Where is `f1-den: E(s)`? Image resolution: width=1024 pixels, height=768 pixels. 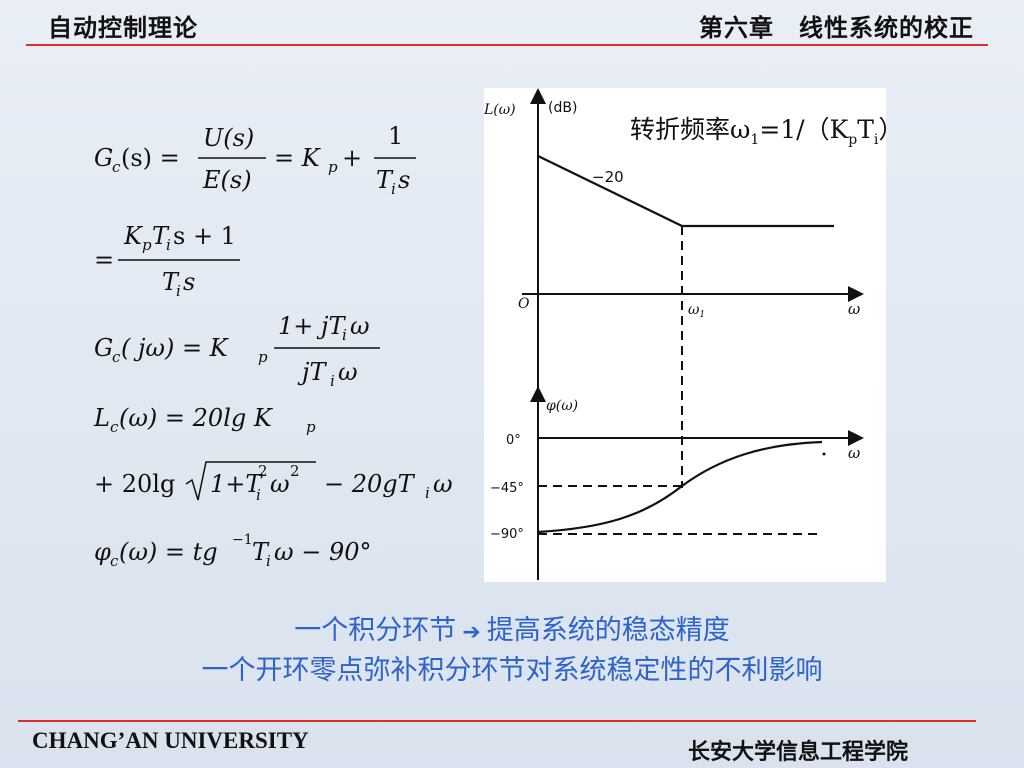
f1-den: E(s) is located at coordinates (227, 180).